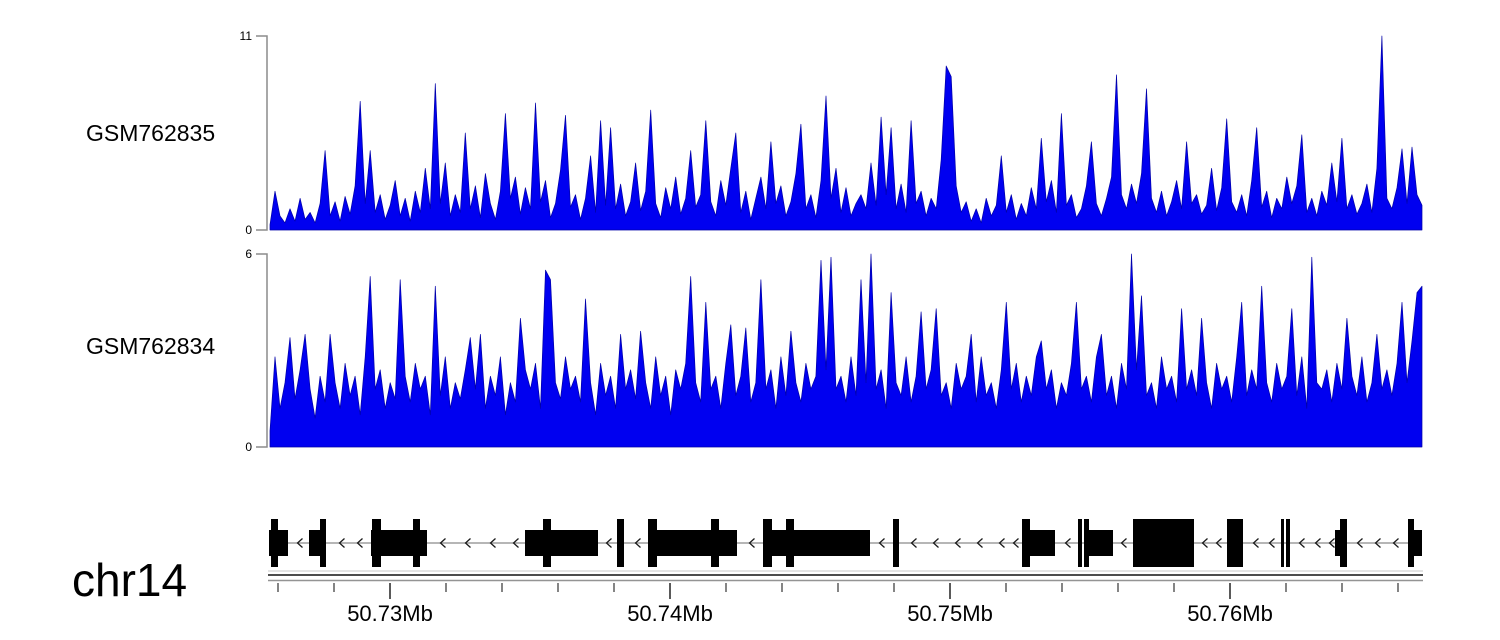 The width and height of the screenshot is (1500, 640). I want to click on chromosome-label: chr14, so click(130, 580).